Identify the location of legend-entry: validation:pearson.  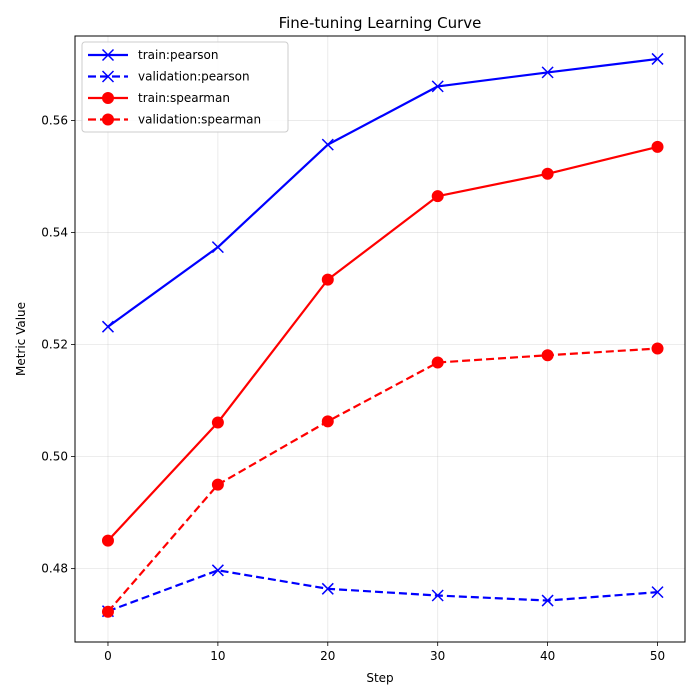
(169, 77).